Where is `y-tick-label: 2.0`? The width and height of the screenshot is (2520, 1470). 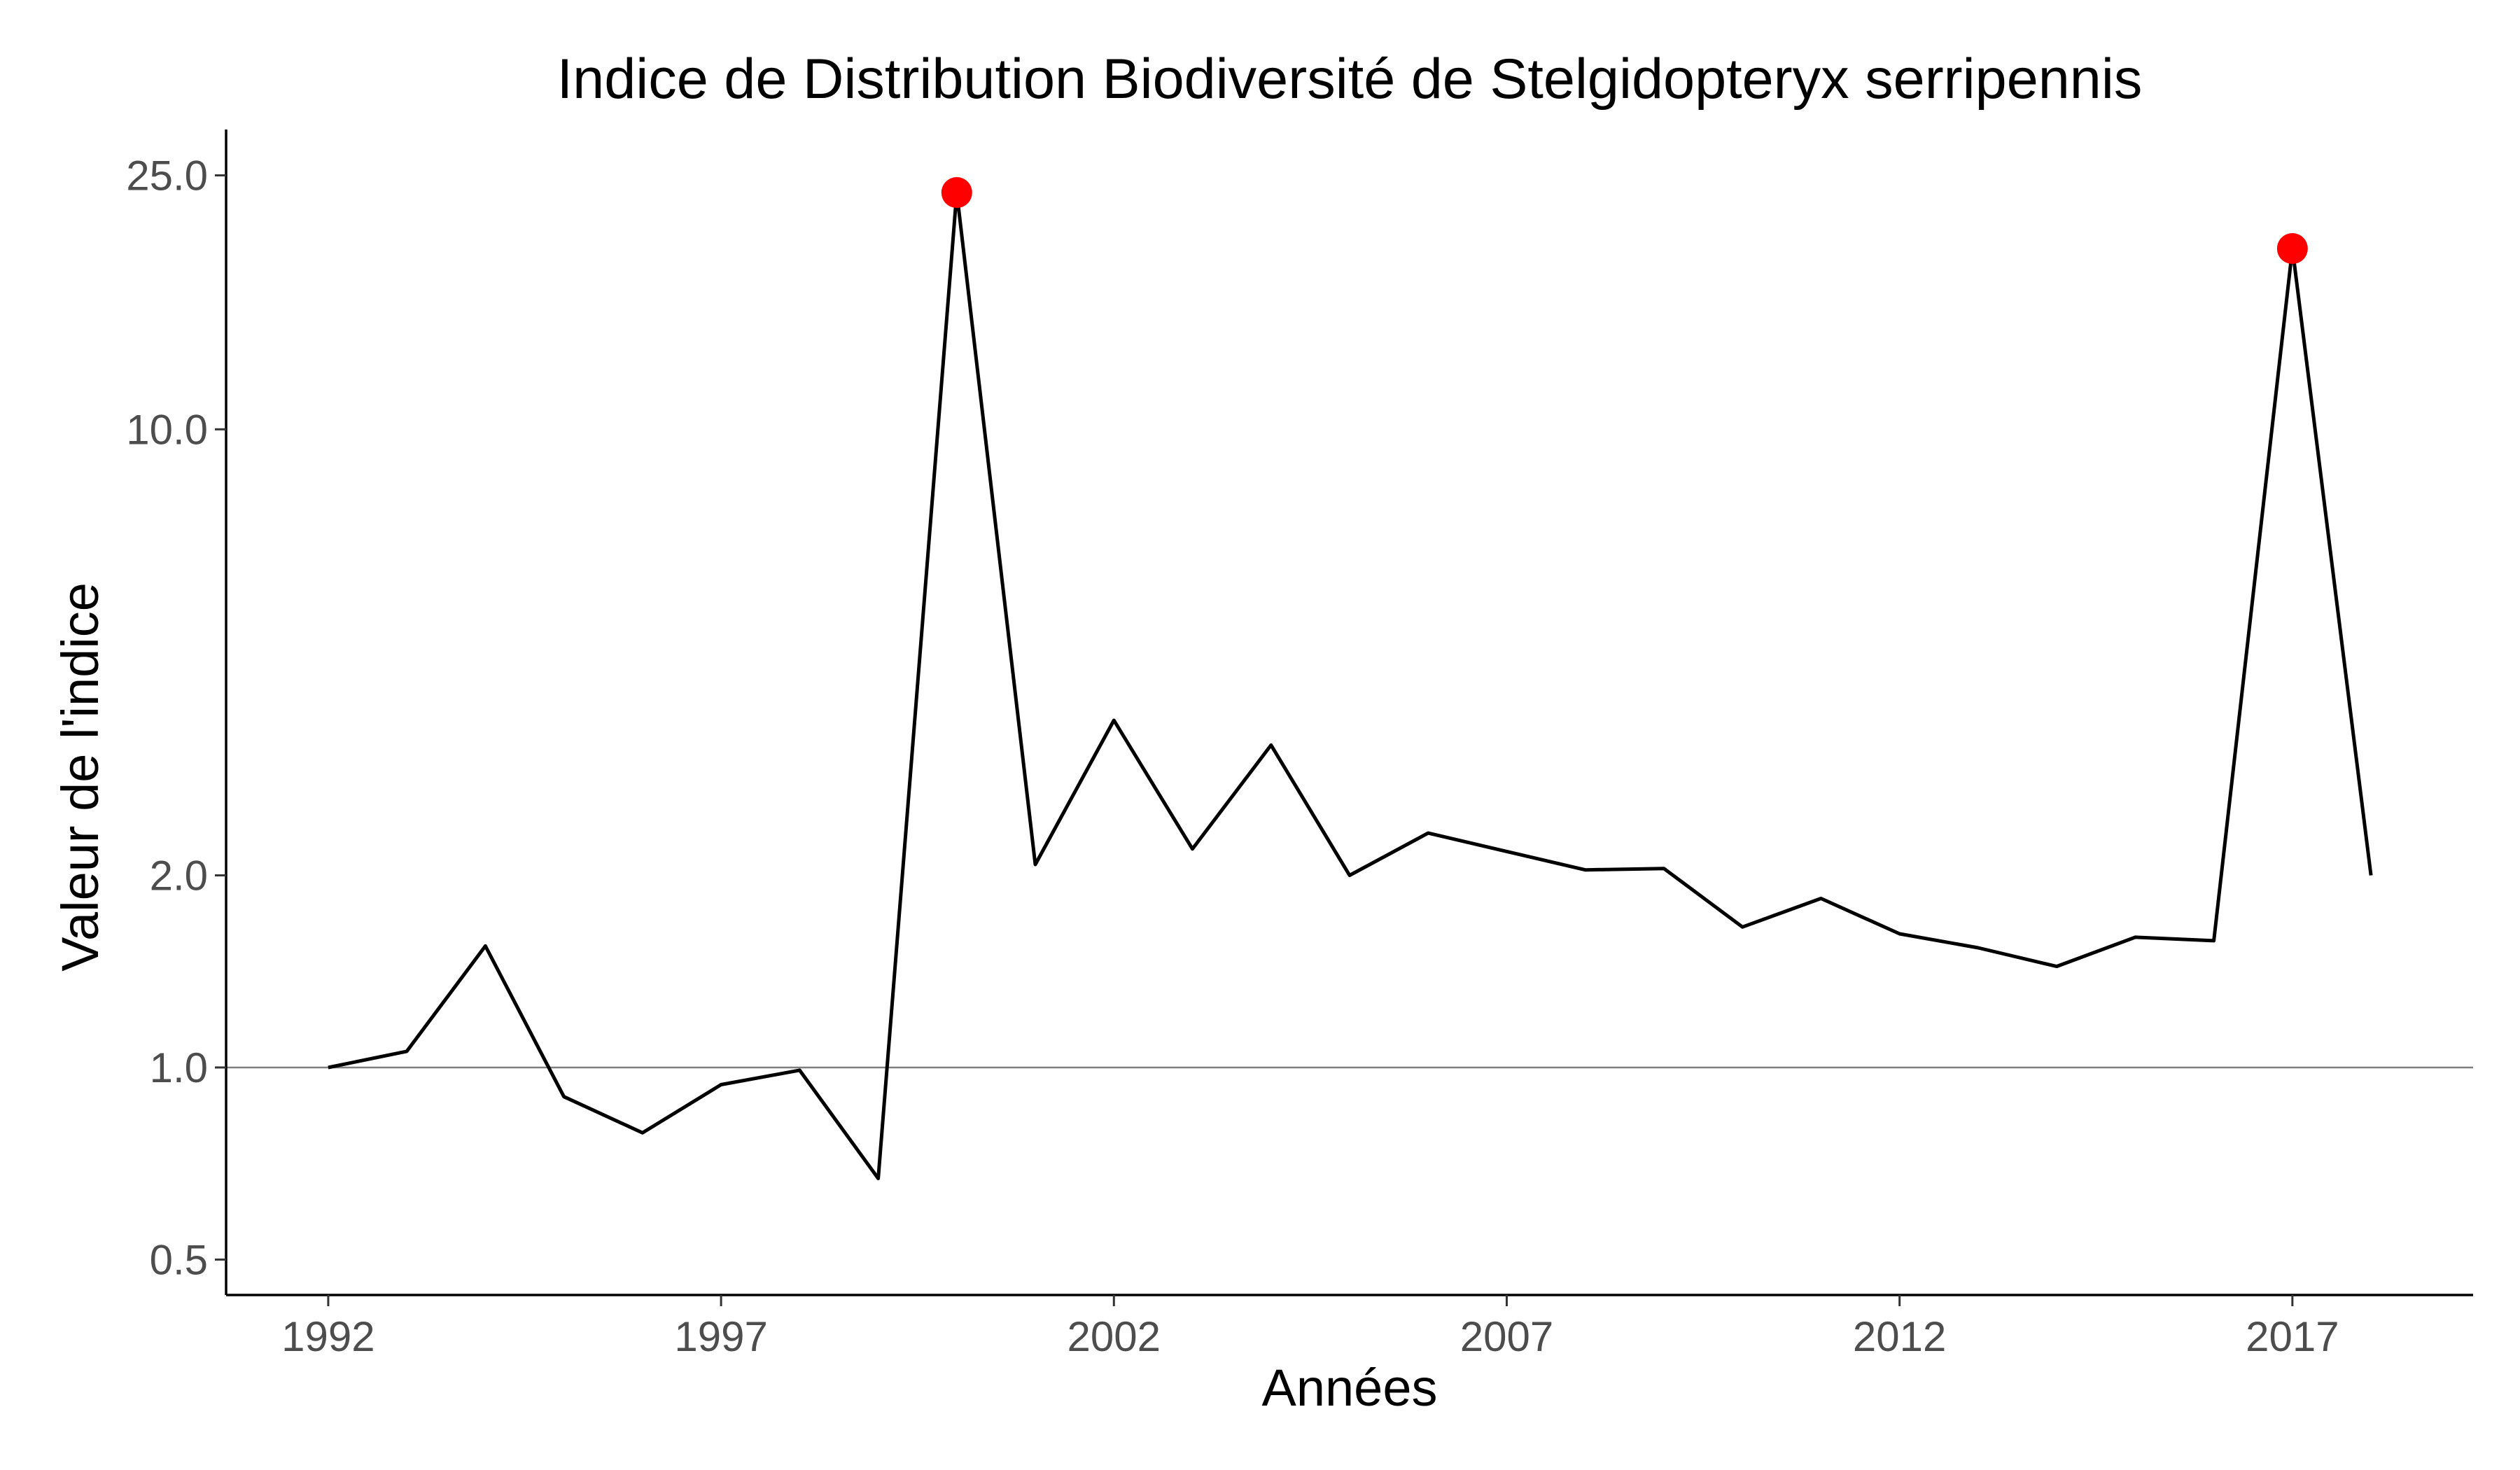
y-tick-label: 2.0 is located at coordinates (179, 876).